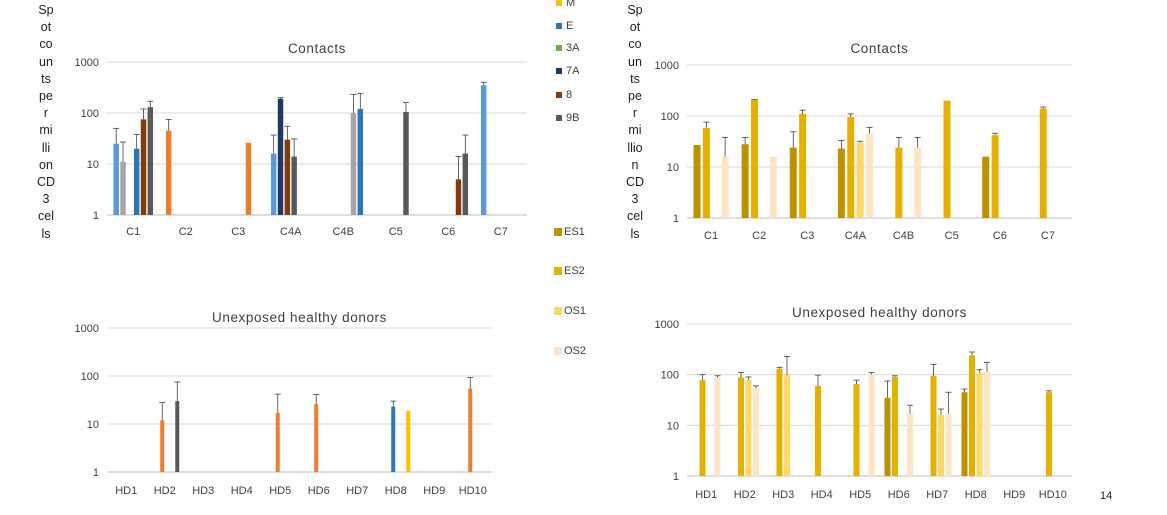 The width and height of the screenshot is (1167, 515). Describe the element at coordinates (573, 71) in the screenshot. I see `legend-label: 7A` at that location.